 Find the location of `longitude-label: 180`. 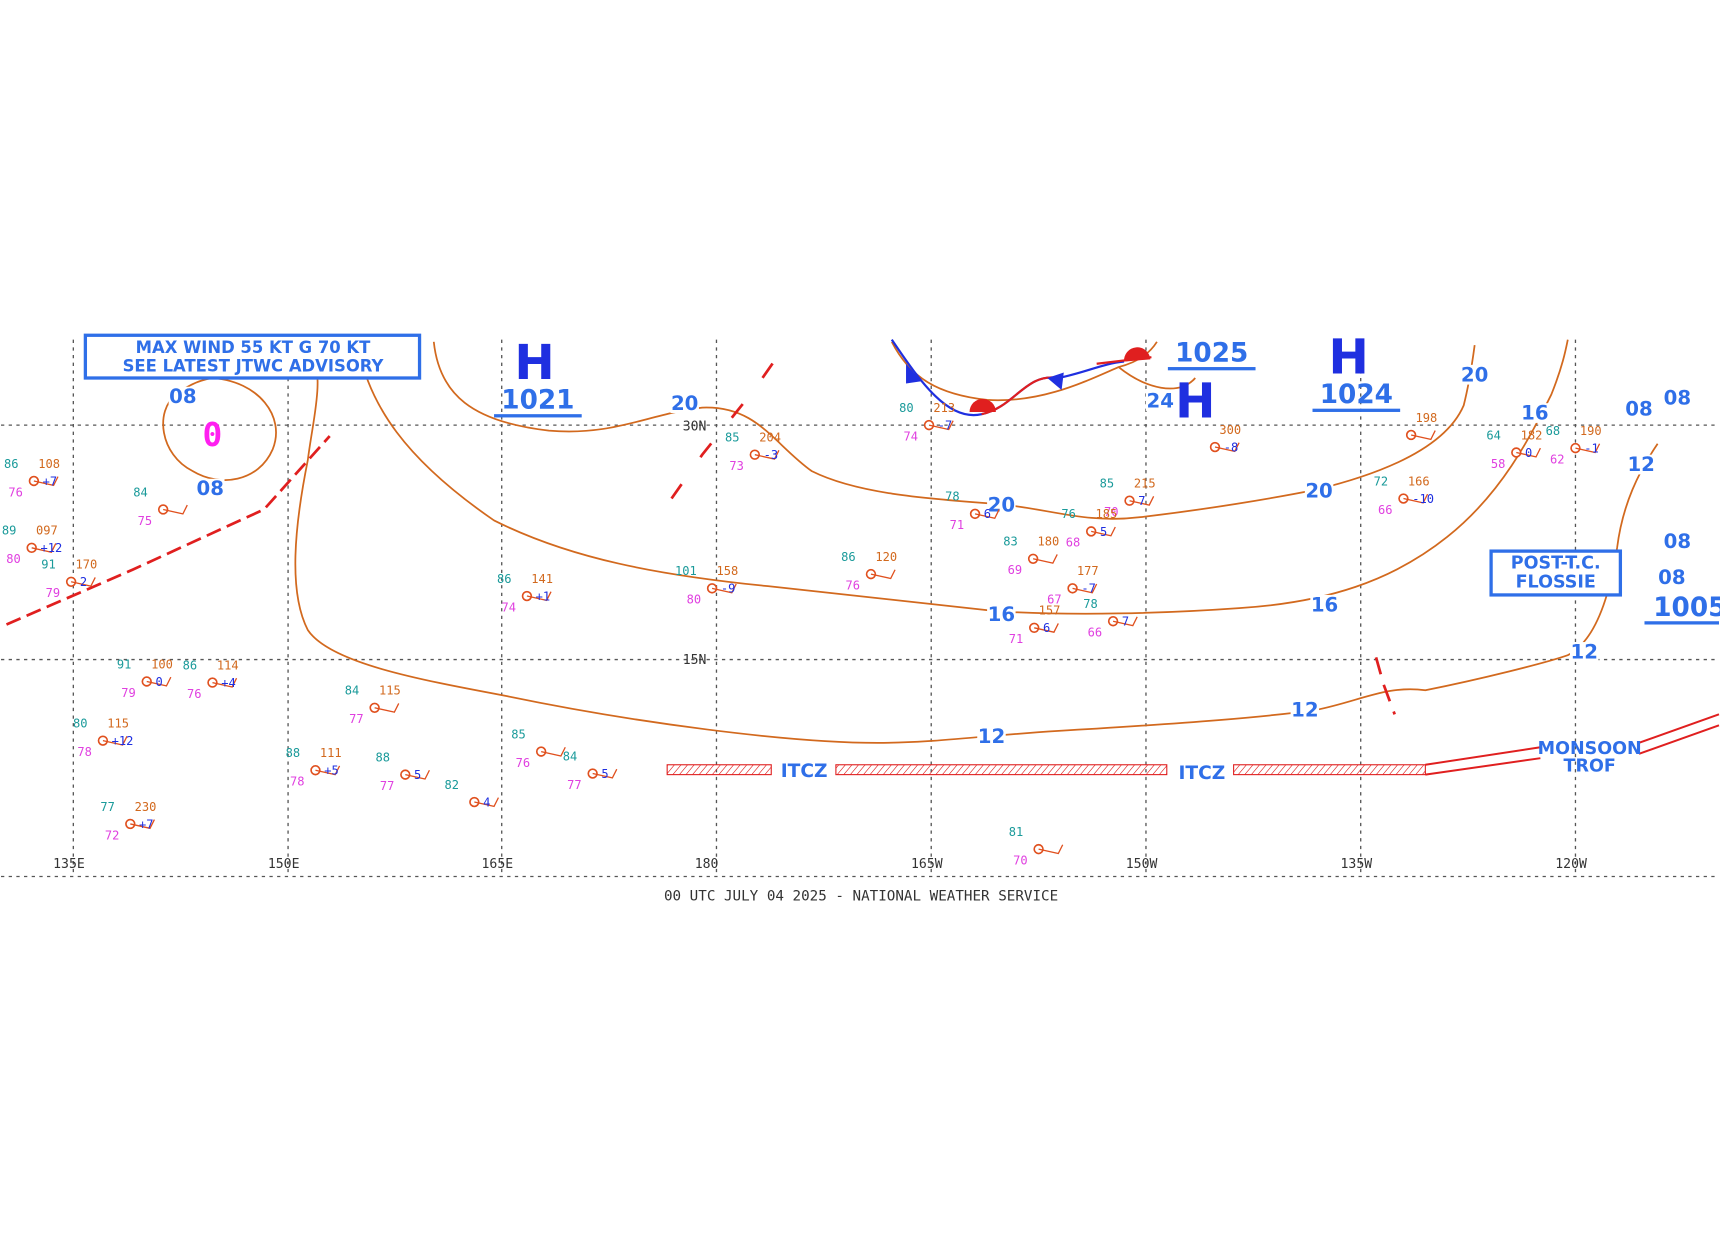

longitude-label: 180 is located at coordinates (707, 864).